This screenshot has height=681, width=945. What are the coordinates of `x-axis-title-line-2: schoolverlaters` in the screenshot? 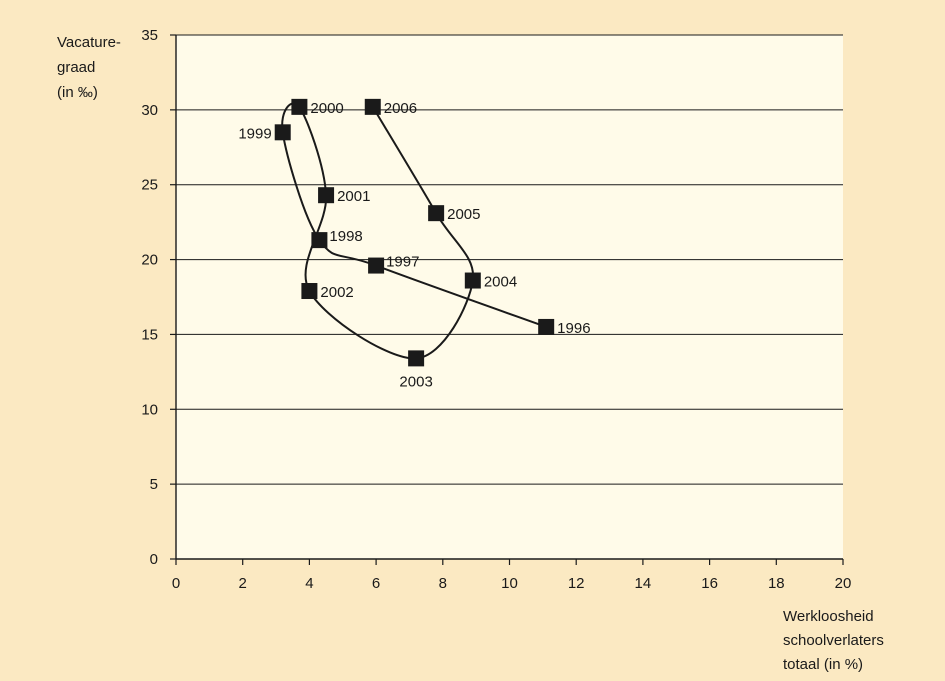 It's located at (833, 640).